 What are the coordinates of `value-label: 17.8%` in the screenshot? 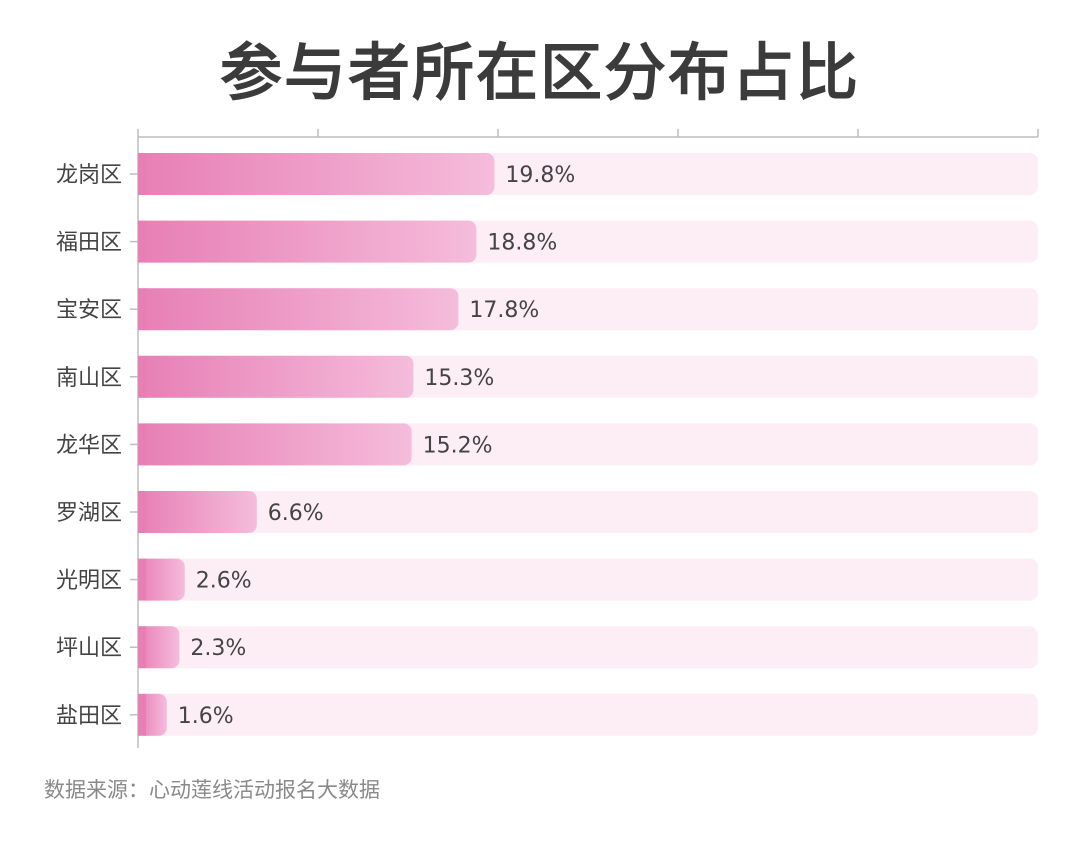 It's located at (504, 310).